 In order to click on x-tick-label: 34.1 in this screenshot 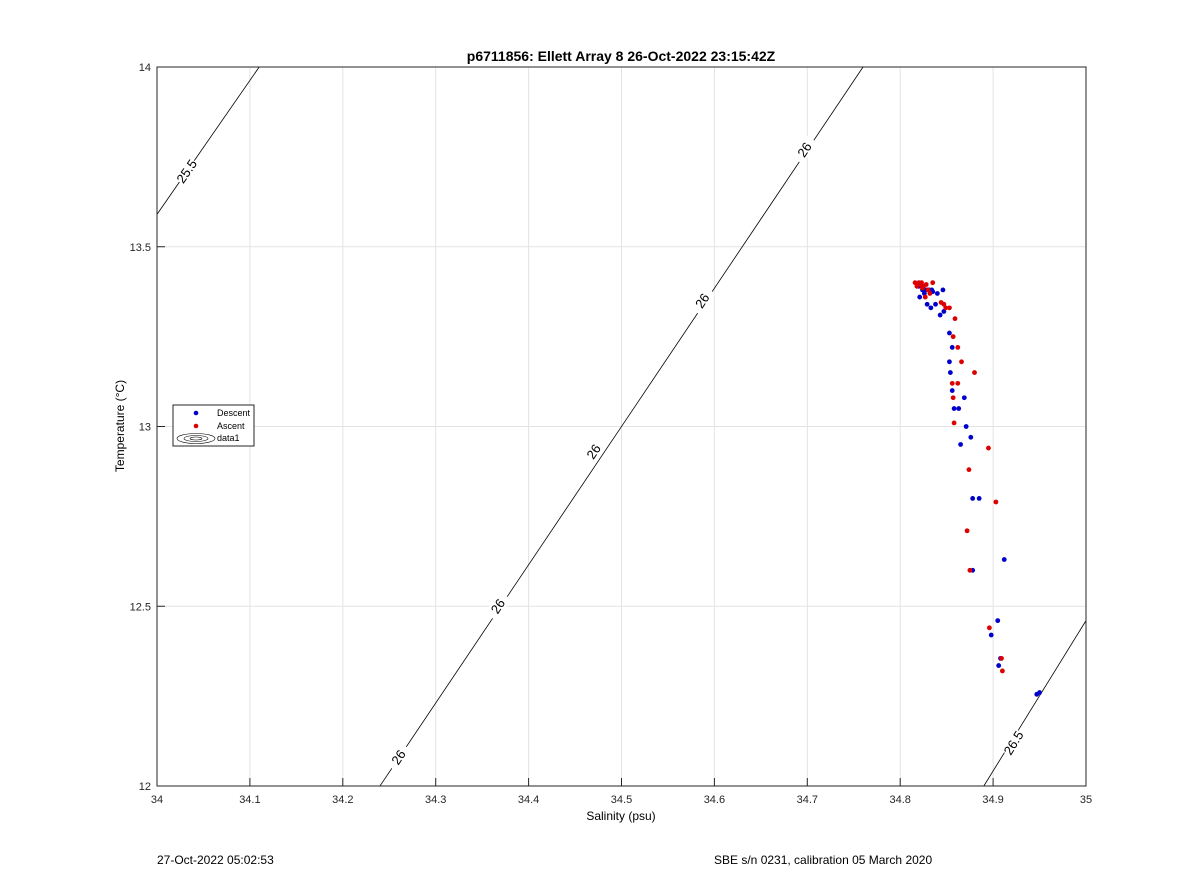, I will do `click(249, 800)`.